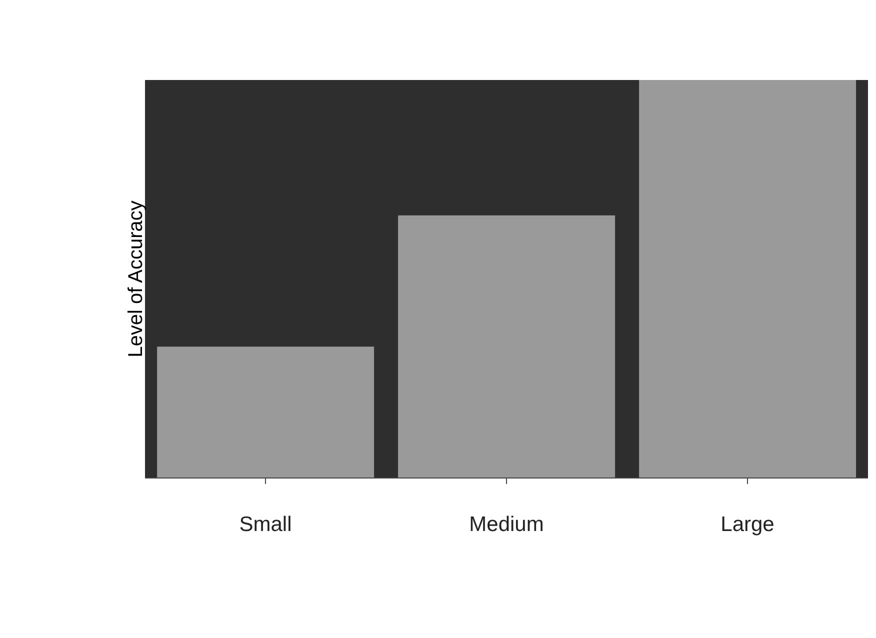 This screenshot has width=876, height=638. Describe the element at coordinates (747, 524) in the screenshot. I see `x-tick-label: Large` at that location.